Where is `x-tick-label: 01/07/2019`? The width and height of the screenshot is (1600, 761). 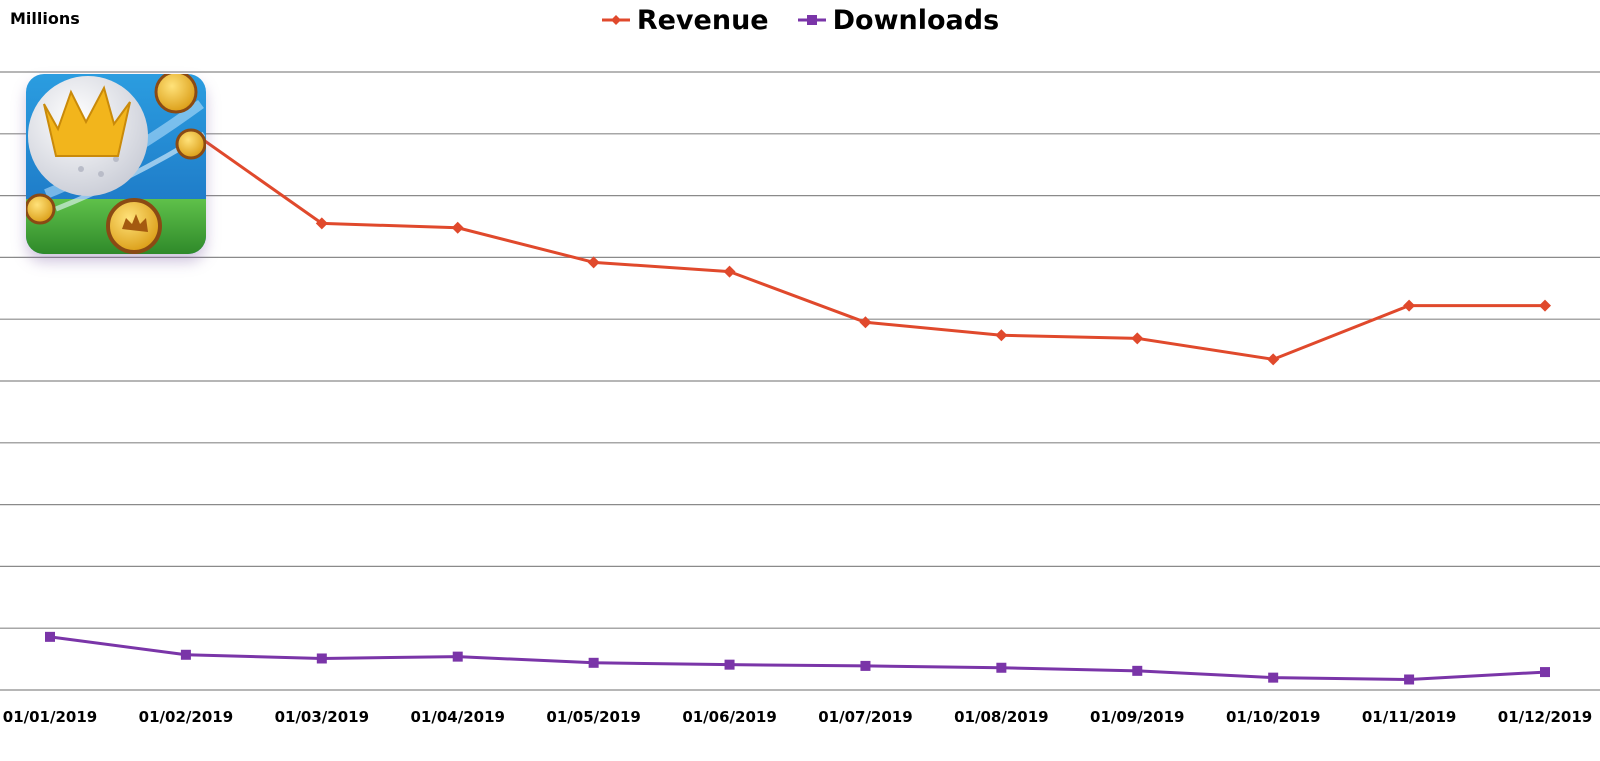 x-tick-label: 01/07/2019 is located at coordinates (865, 717).